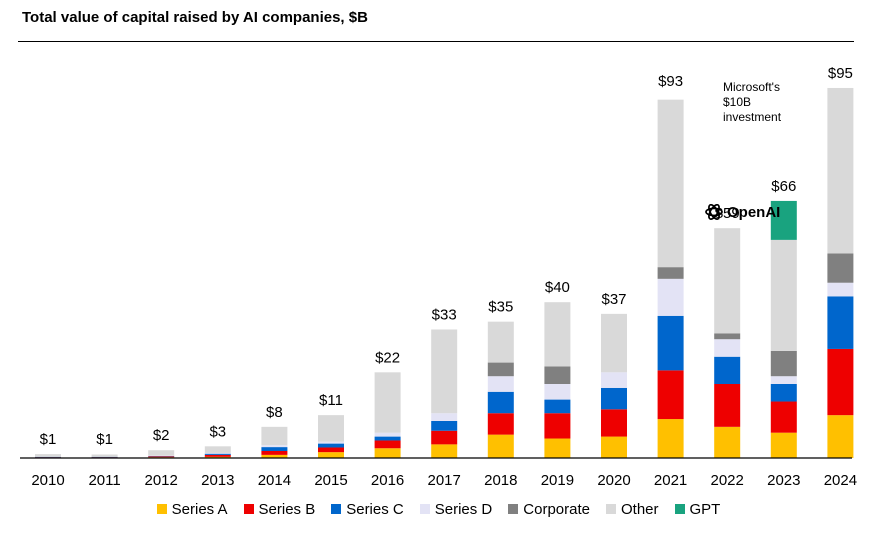 The height and width of the screenshot is (541, 877). I want to click on x-tick-2013: 2013, so click(217, 480).